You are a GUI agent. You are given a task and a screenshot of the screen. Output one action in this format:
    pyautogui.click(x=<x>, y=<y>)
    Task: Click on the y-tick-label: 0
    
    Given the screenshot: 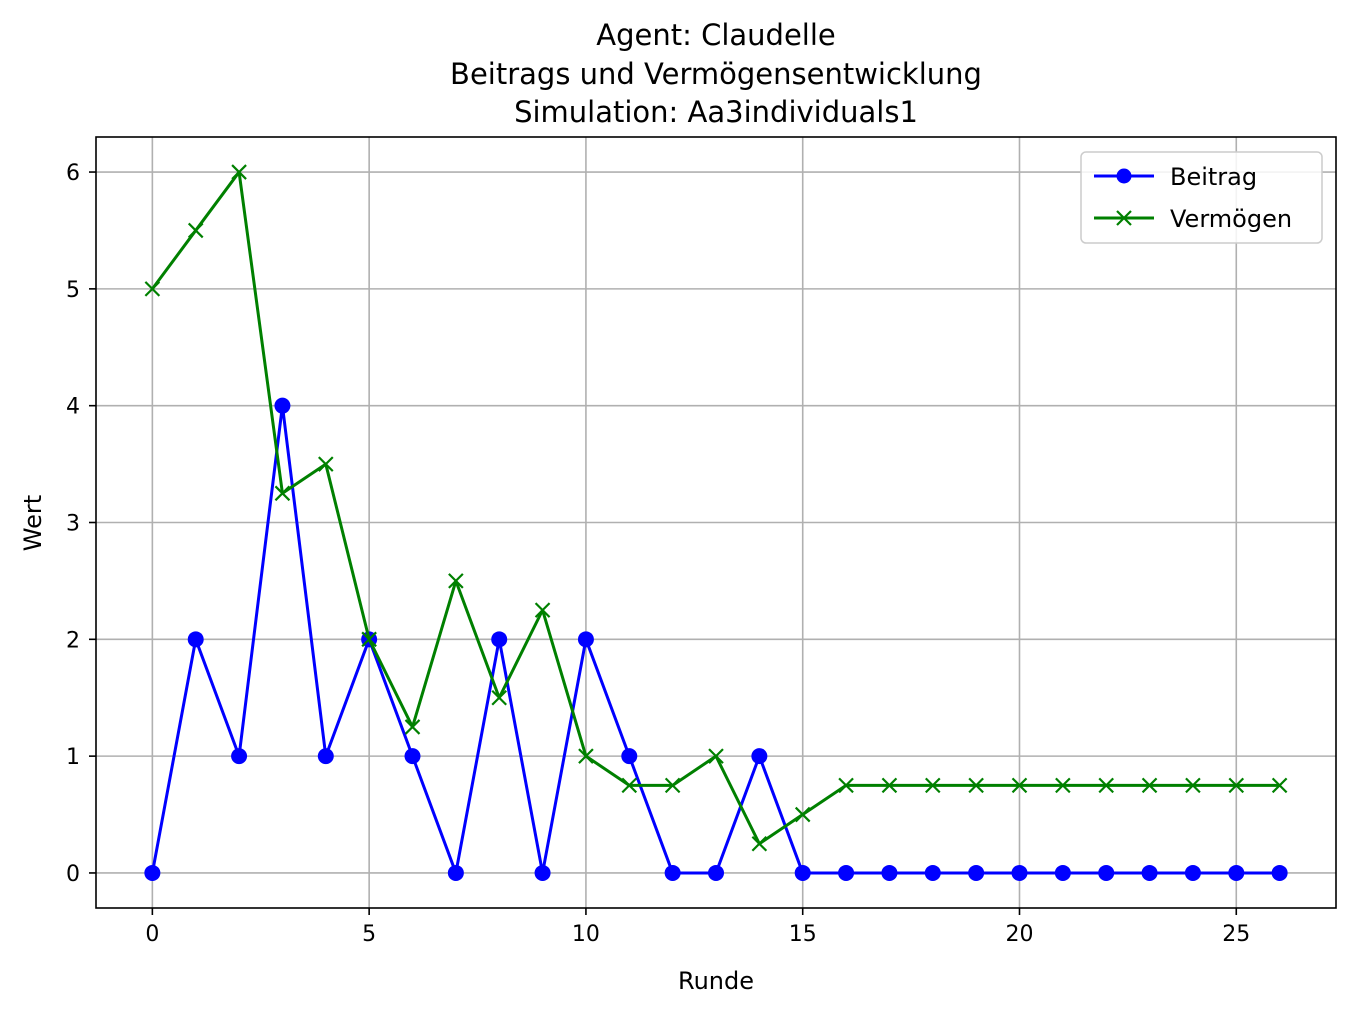 What is the action you would take?
    pyautogui.click(x=73, y=874)
    